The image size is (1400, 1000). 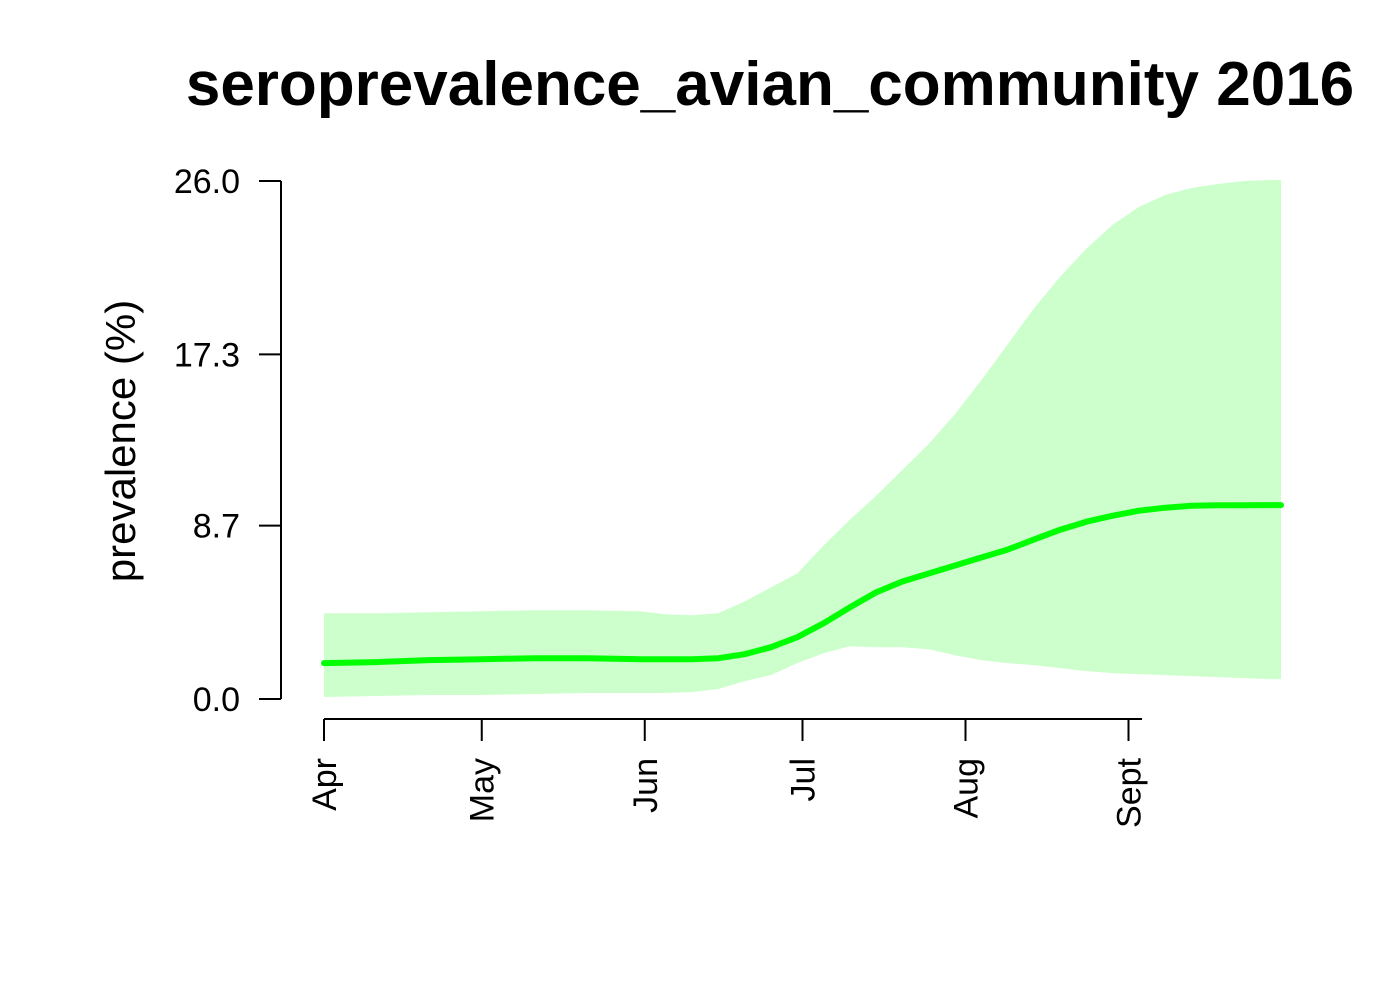 I want to click on x-tick-label: Jul, so click(x=804, y=779).